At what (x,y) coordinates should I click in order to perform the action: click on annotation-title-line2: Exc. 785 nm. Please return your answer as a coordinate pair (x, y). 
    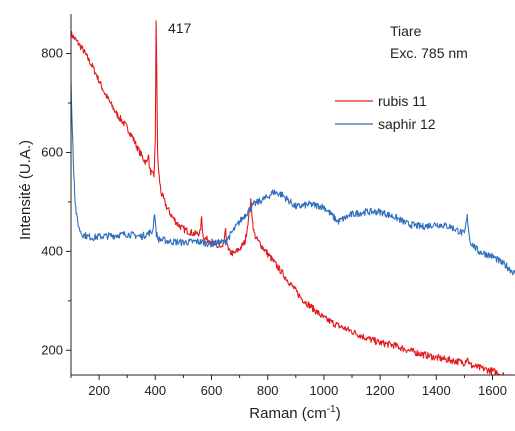
    Looking at the image, I should click on (429, 53).